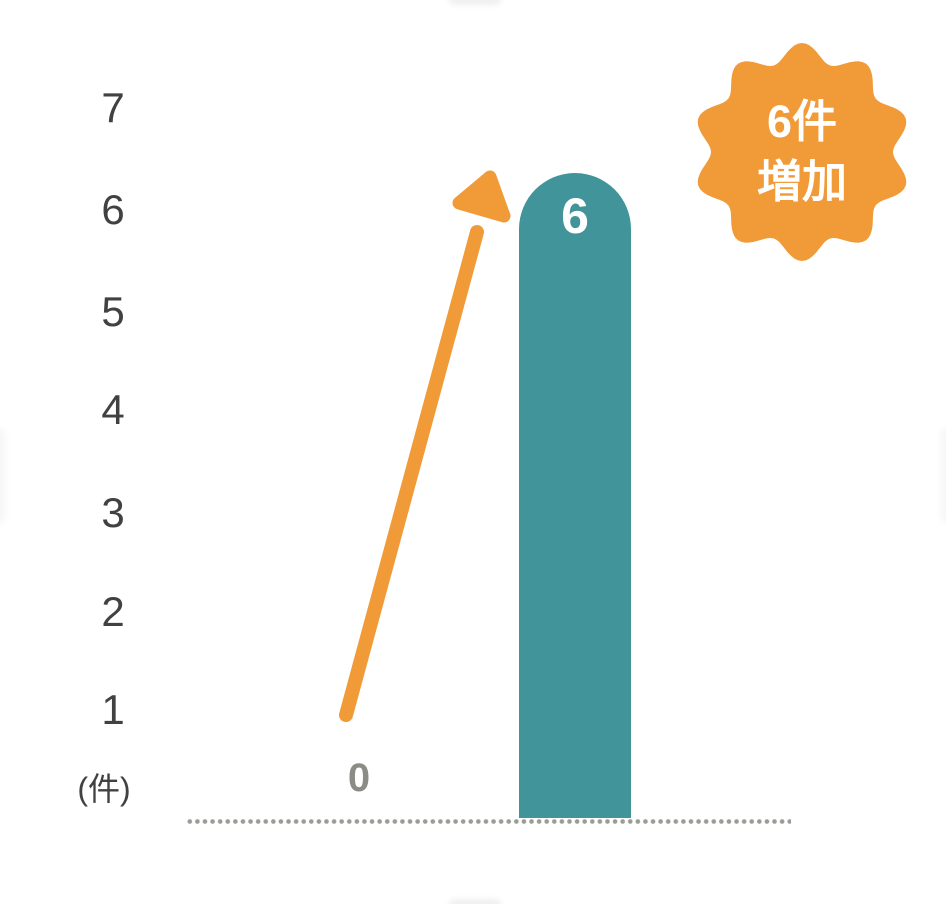 The height and width of the screenshot is (904, 946). Describe the element at coordinates (943, 475) in the screenshot. I see `adjacent-slide-hint-right` at that location.